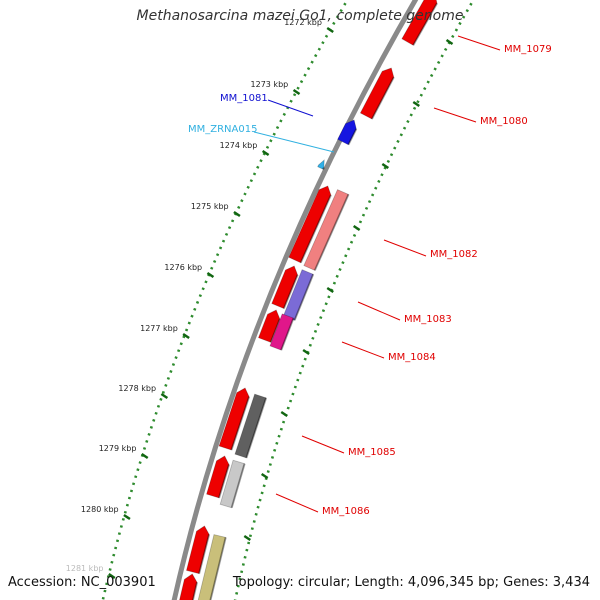 This screenshot has width=600, height=600. Describe the element at coordinates (84, 568) in the screenshot. I see `tick-label: 1281 kbp` at that location.